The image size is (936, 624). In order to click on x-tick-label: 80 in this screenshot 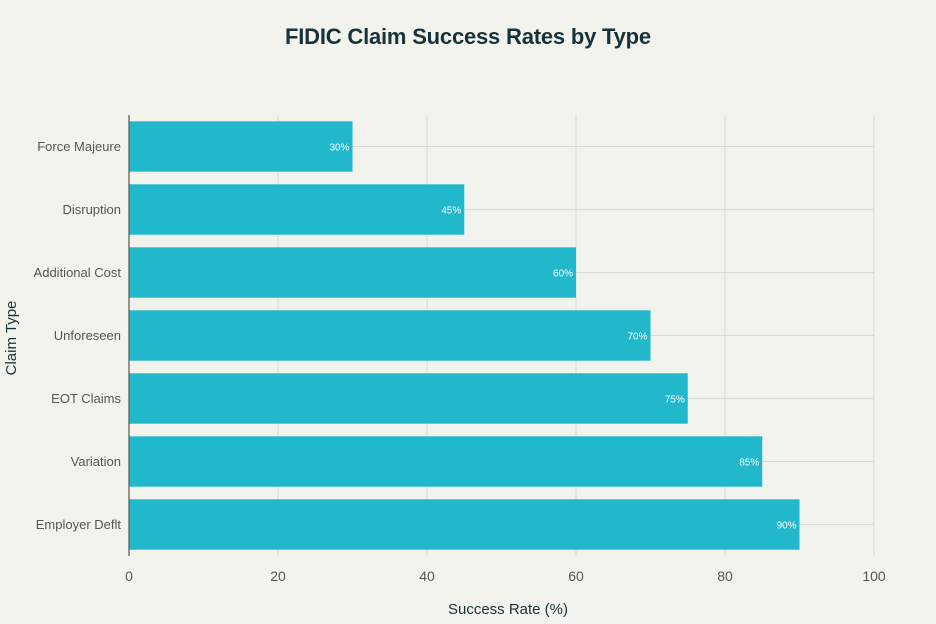, I will do `click(725, 576)`.